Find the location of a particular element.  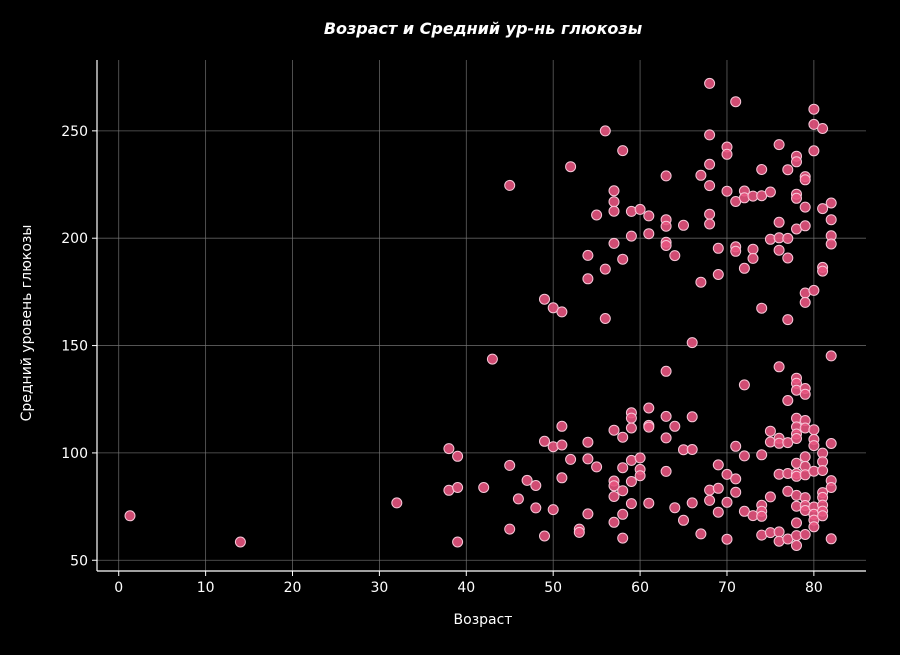

x-tick-label: 30 is located at coordinates (379, 588).